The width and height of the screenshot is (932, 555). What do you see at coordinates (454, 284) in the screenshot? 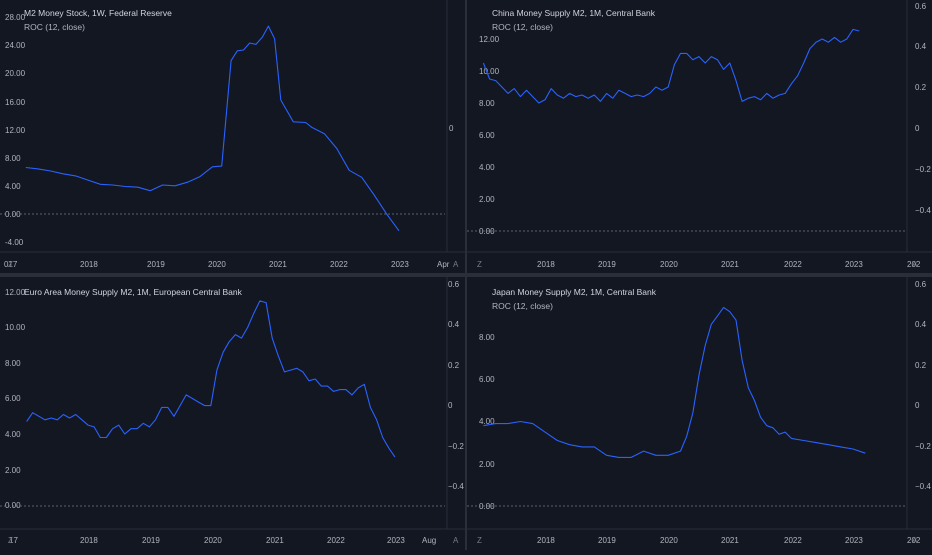
I see `right-y-tick-label: 0.6` at bounding box center [454, 284].